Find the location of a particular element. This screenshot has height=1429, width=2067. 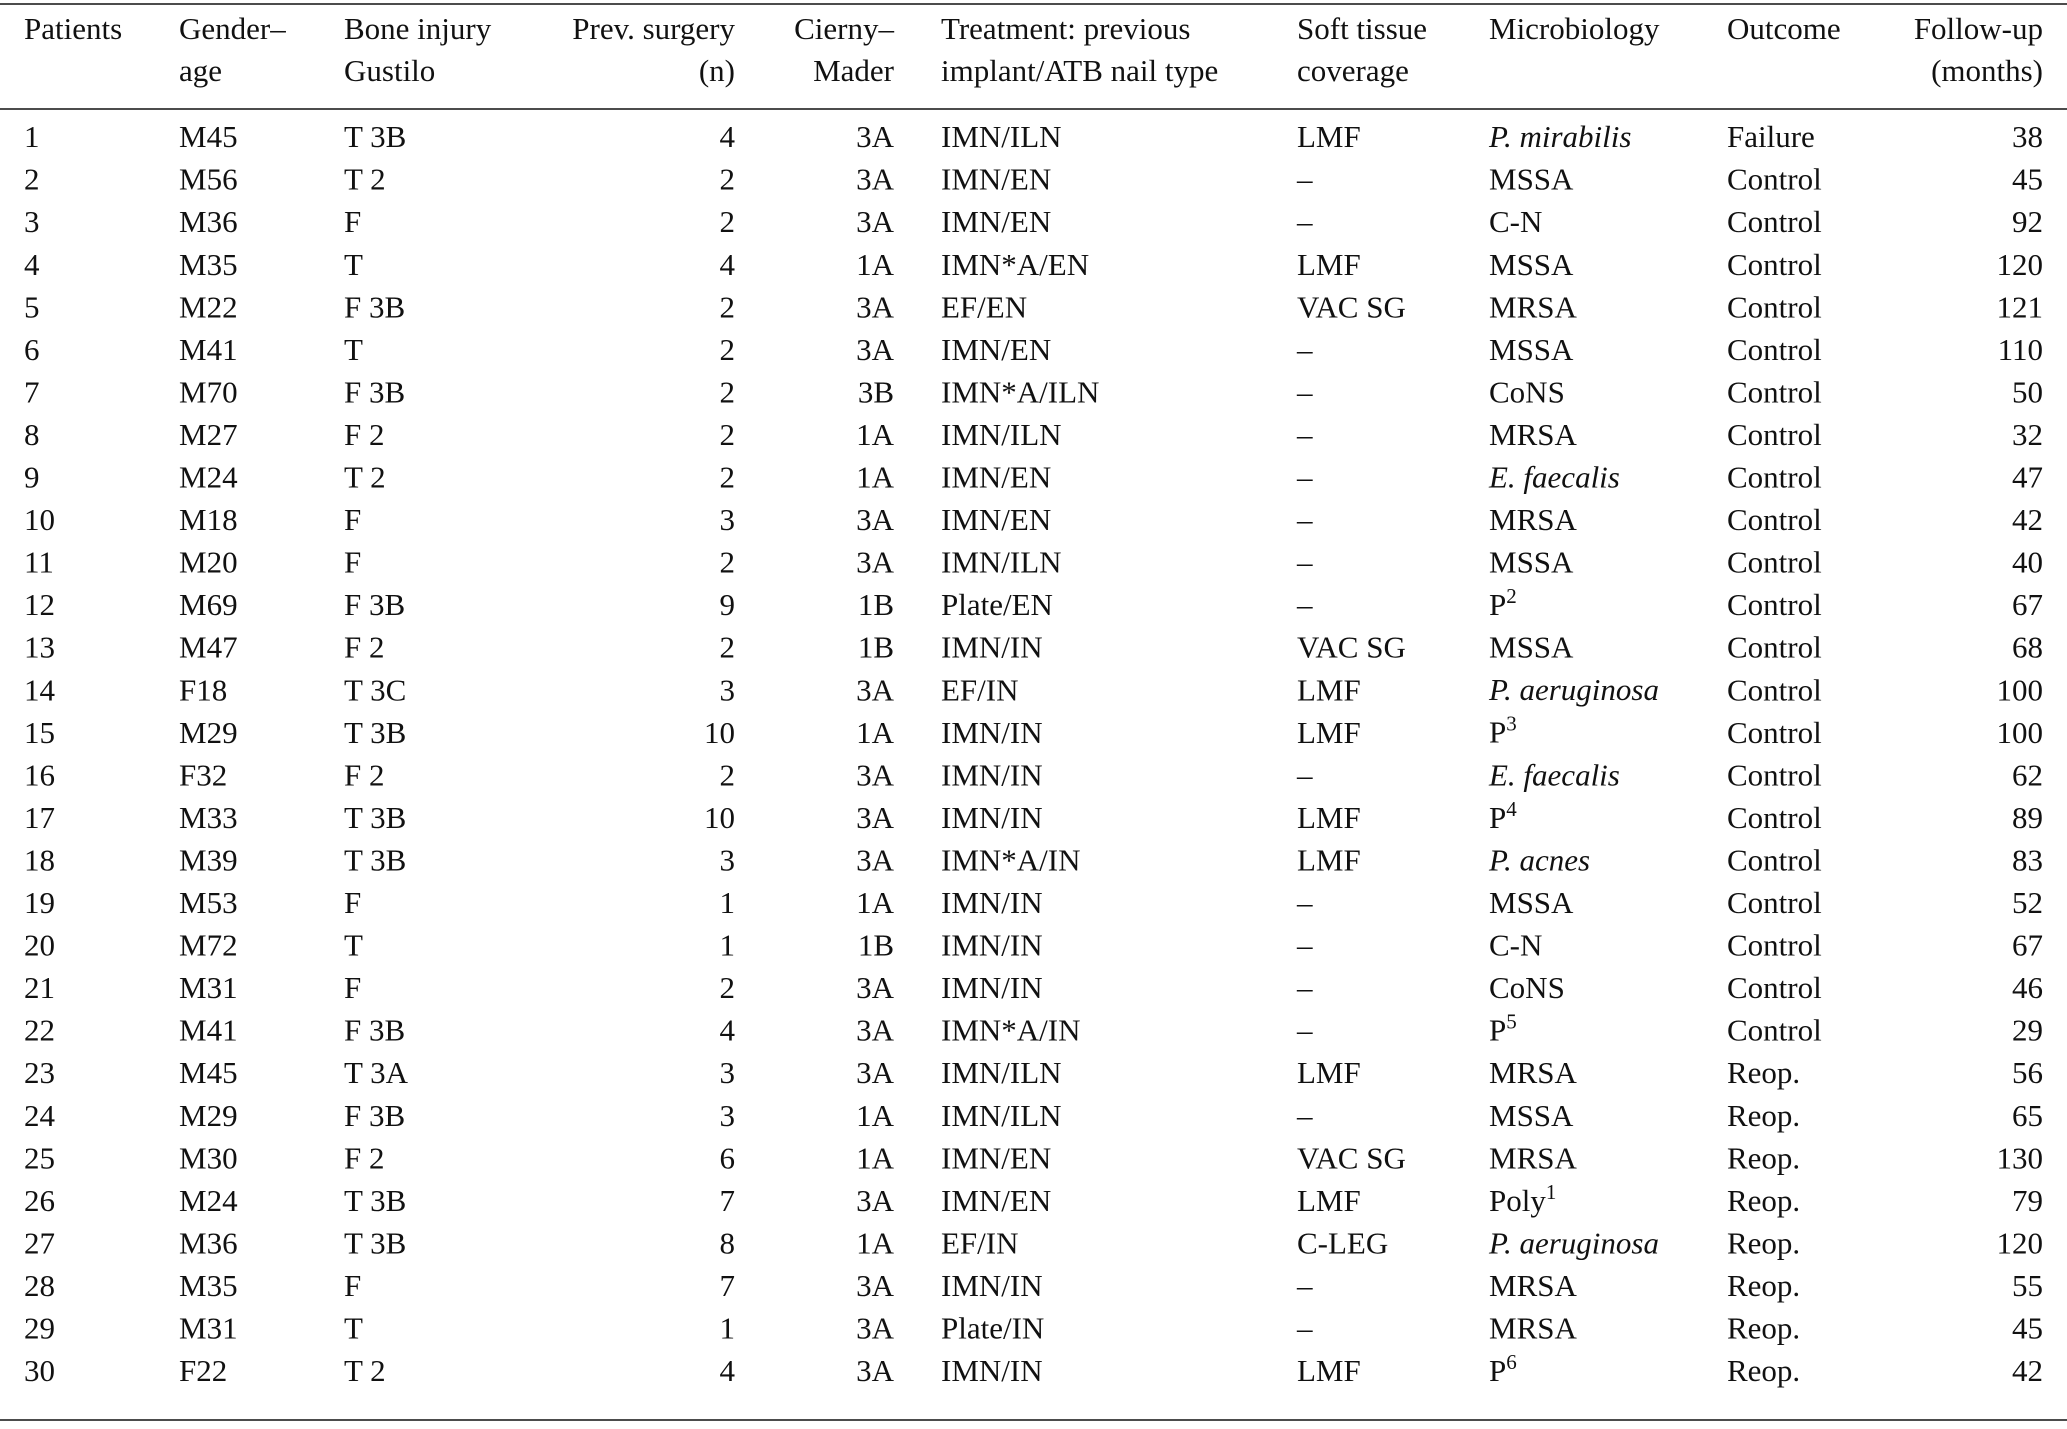

table-cell: M69 is located at coordinates (208, 604).